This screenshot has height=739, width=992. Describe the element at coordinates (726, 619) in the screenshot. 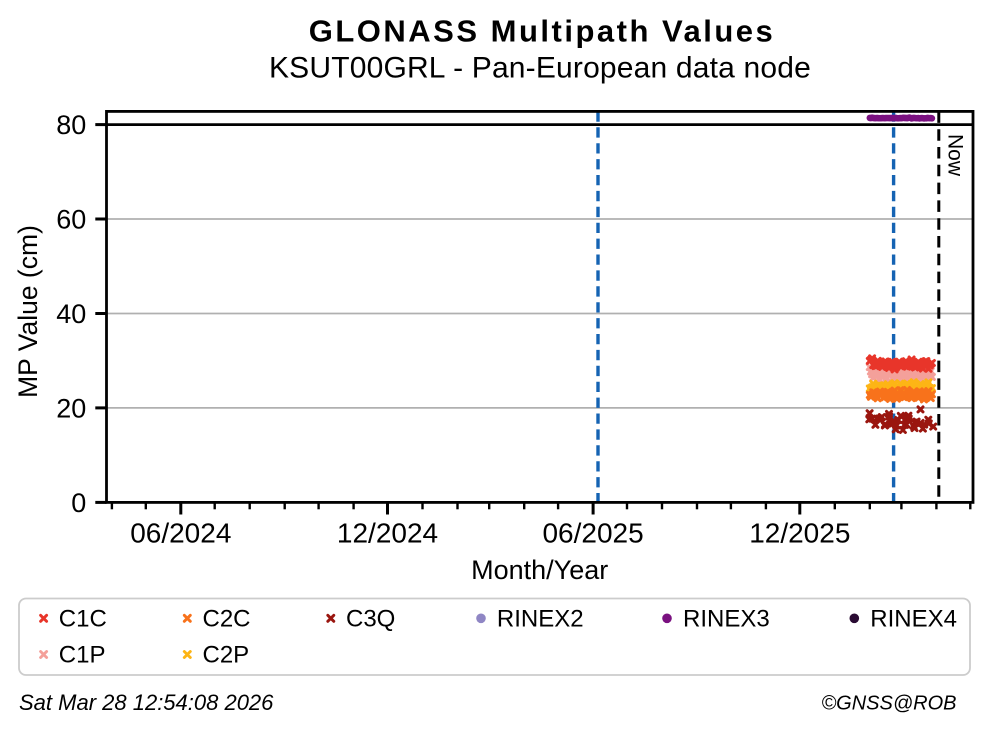

I see `svg-text: RINEX3` at that location.